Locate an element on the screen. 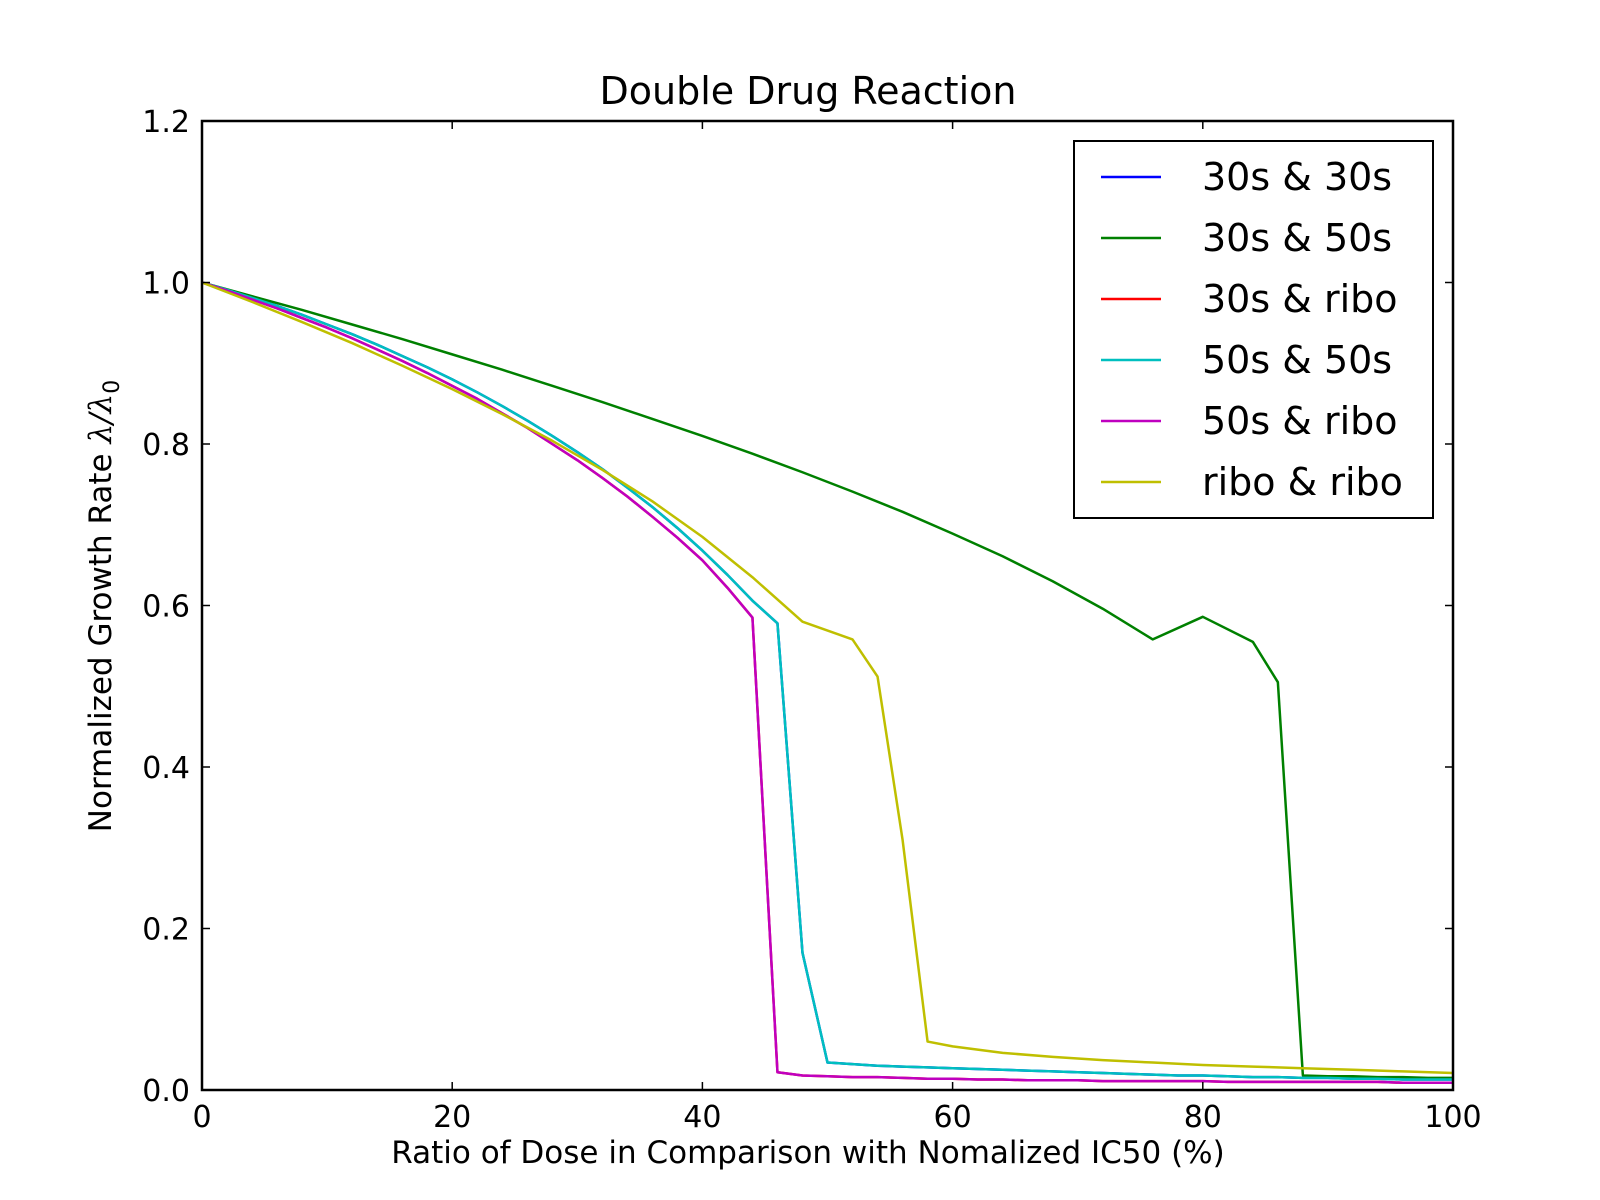  x-tick-label: 80 is located at coordinates (1203, 1117).